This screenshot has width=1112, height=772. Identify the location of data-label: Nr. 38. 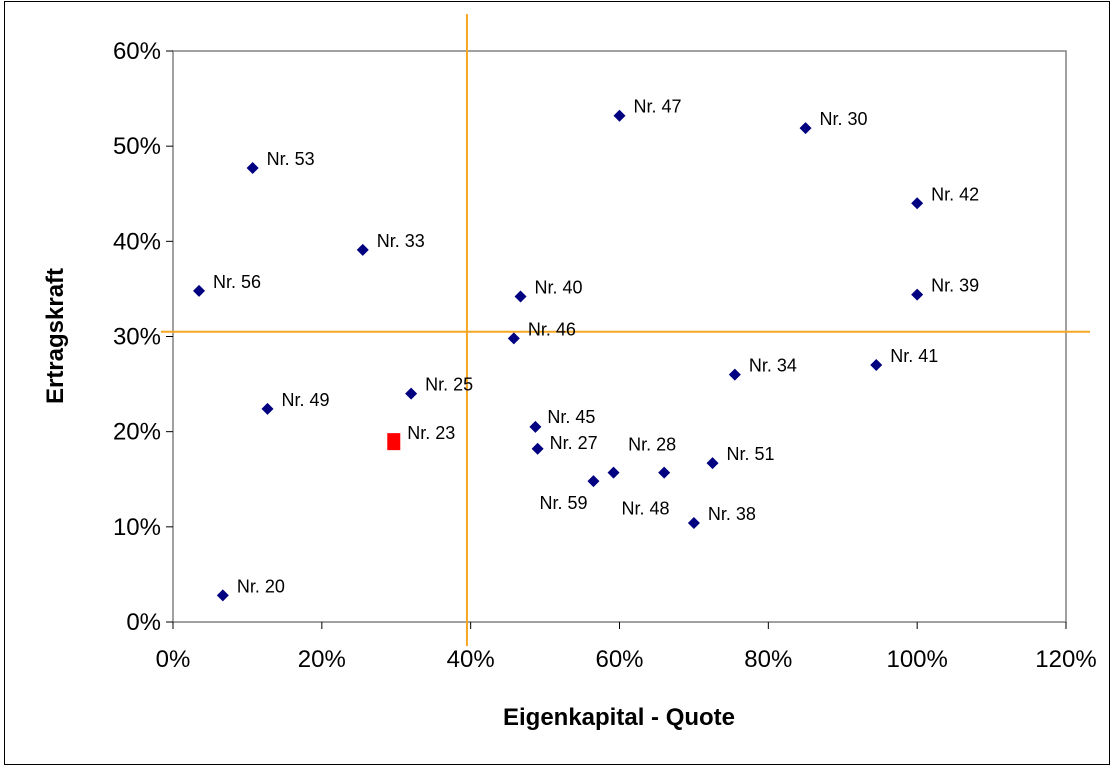
(732, 514).